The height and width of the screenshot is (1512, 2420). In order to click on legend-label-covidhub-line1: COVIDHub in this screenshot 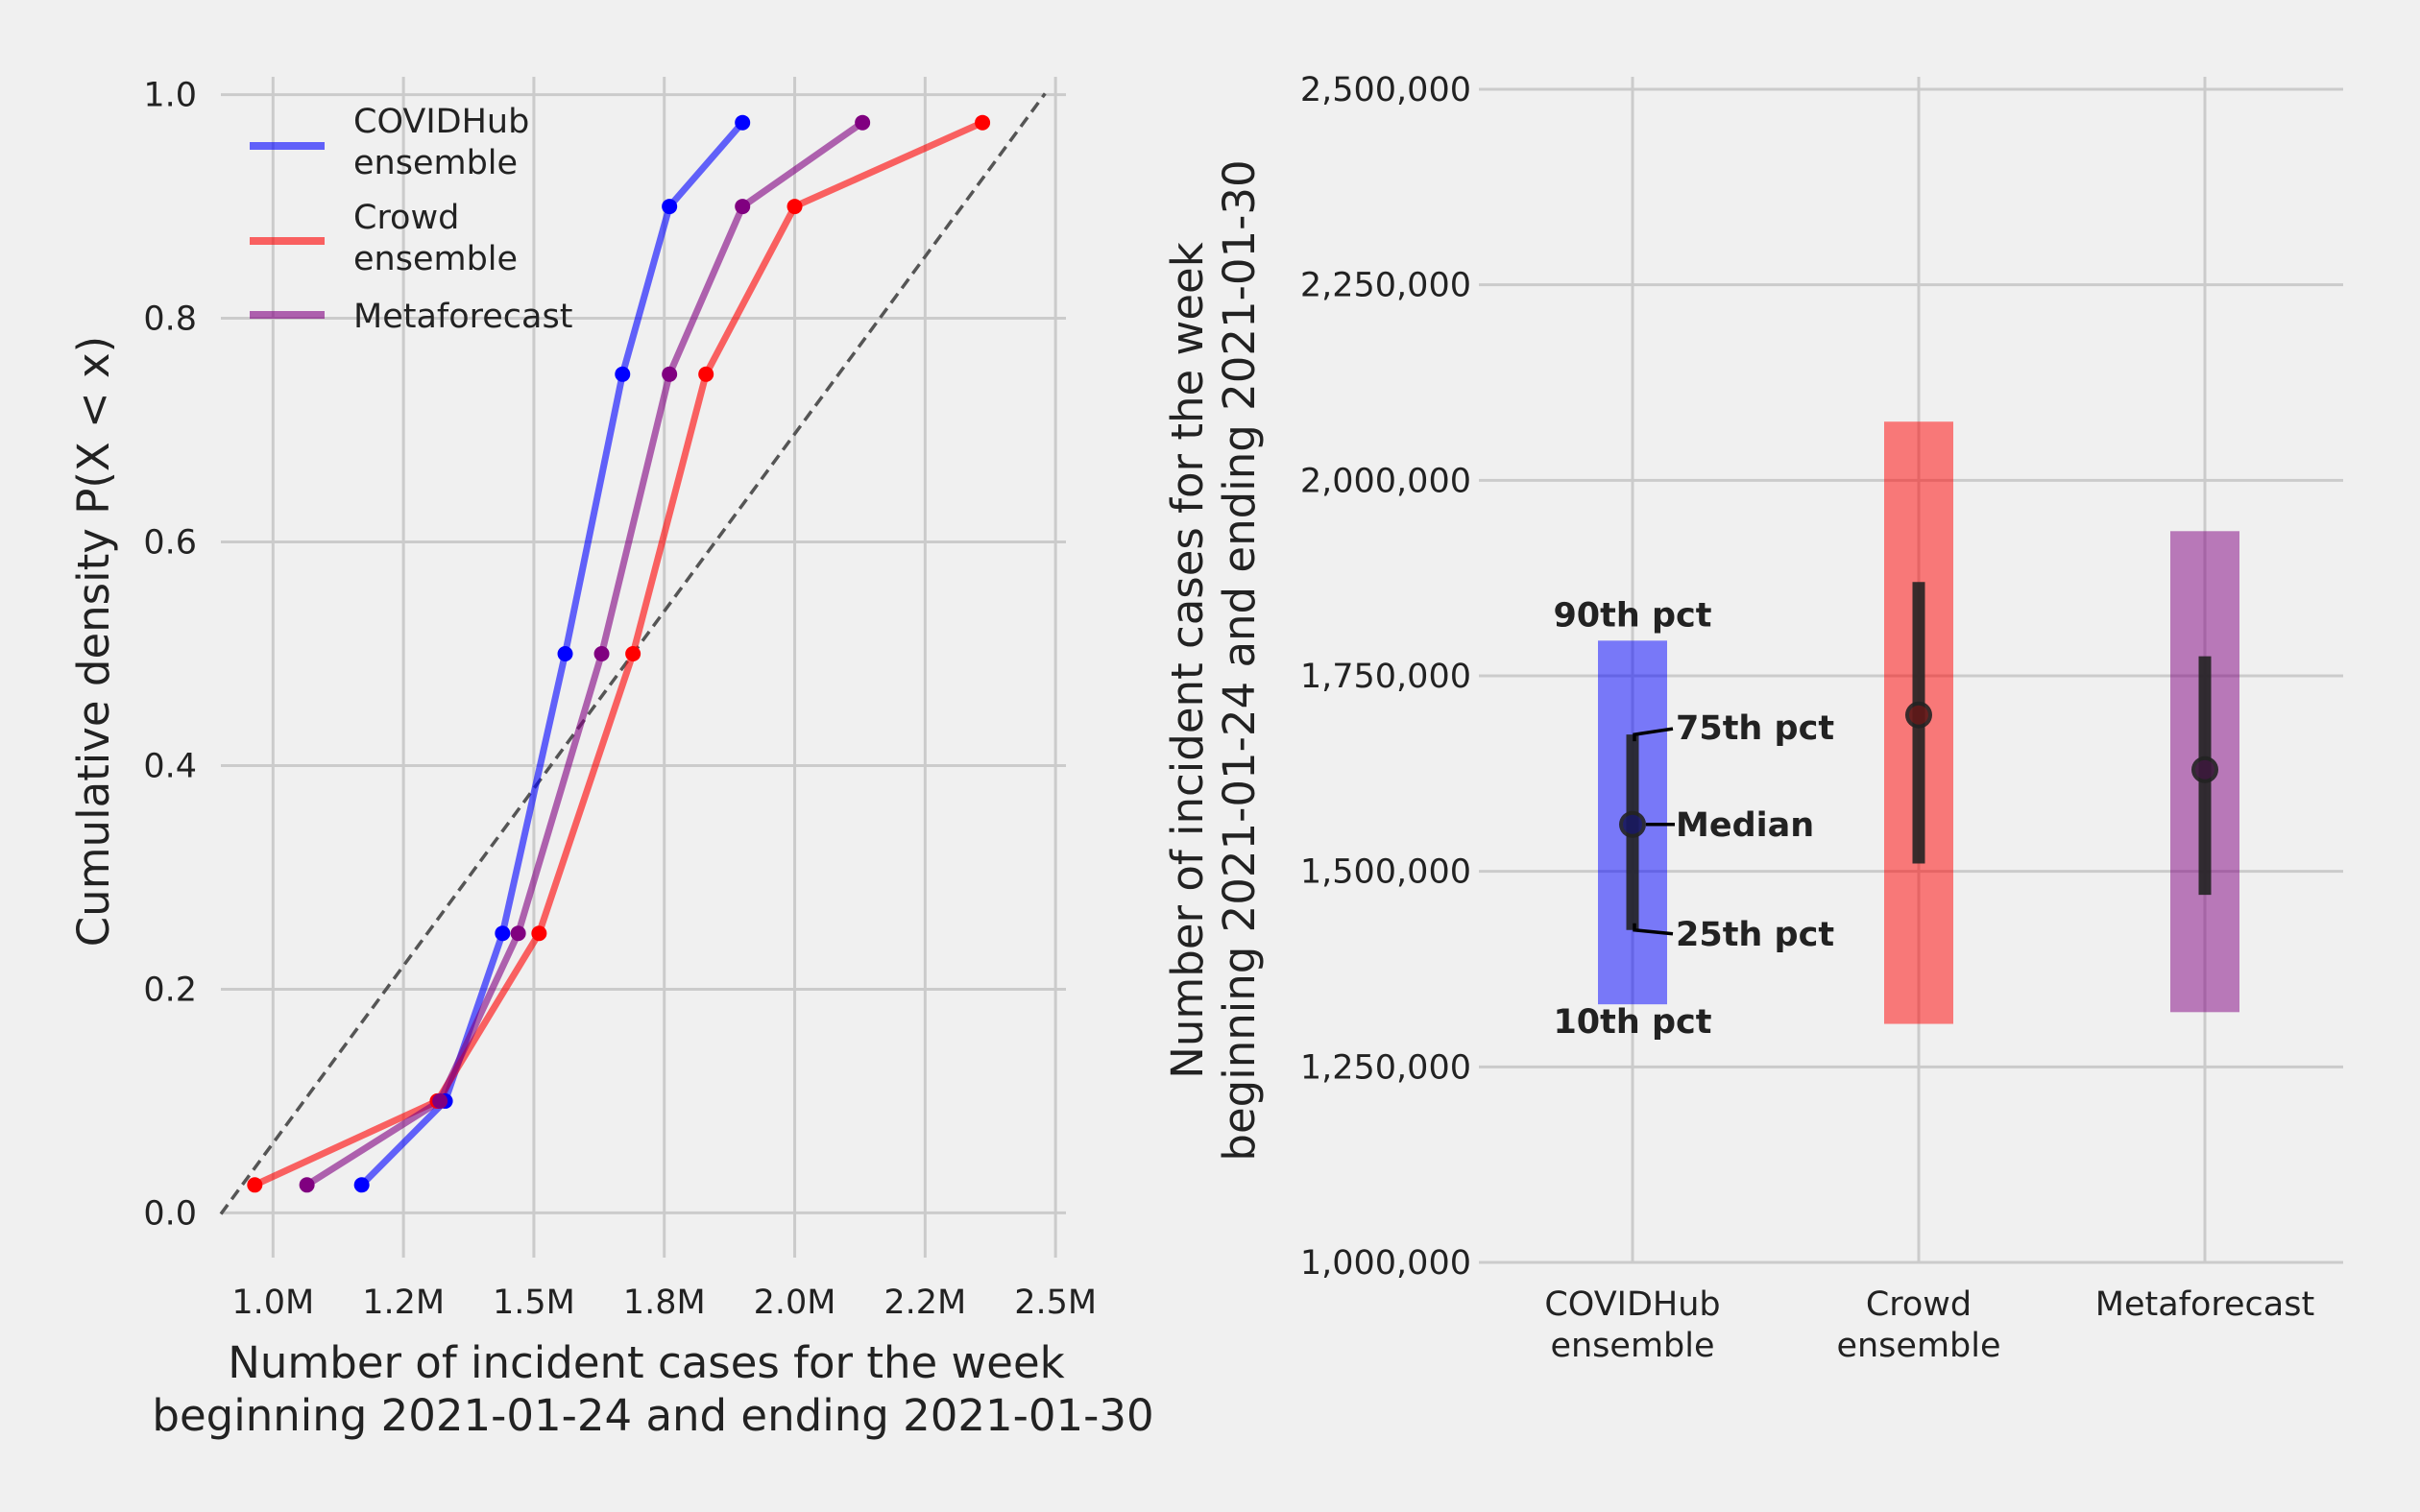, I will do `click(441, 122)`.